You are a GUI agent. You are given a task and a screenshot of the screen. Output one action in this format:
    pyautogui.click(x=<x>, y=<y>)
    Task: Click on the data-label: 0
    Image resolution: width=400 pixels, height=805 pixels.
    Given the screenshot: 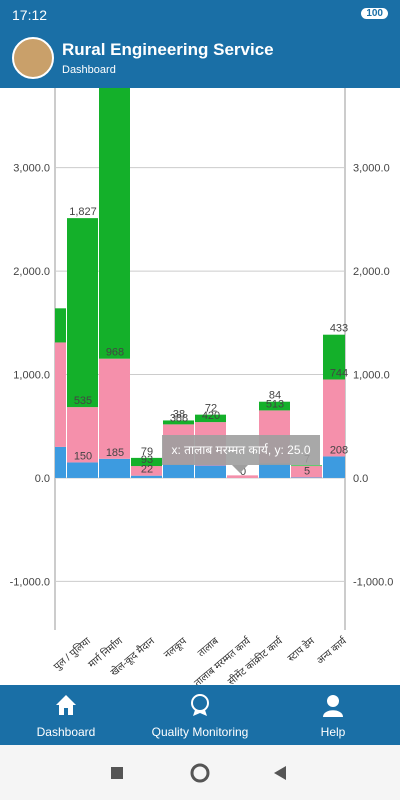 What is the action you would take?
    pyautogui.click(x=243, y=472)
    